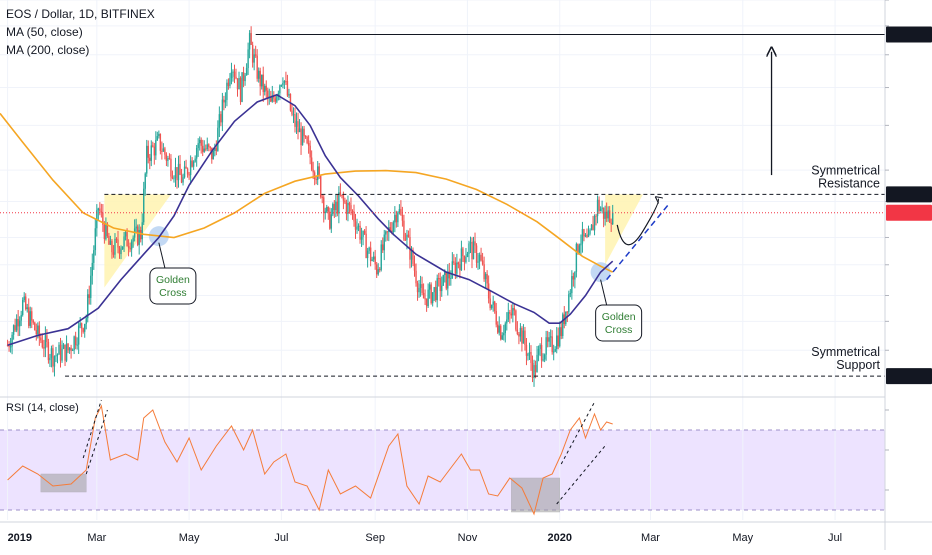  Describe the element at coordinates (650, 538) in the screenshot. I see `time-tick-label: Mar` at that location.